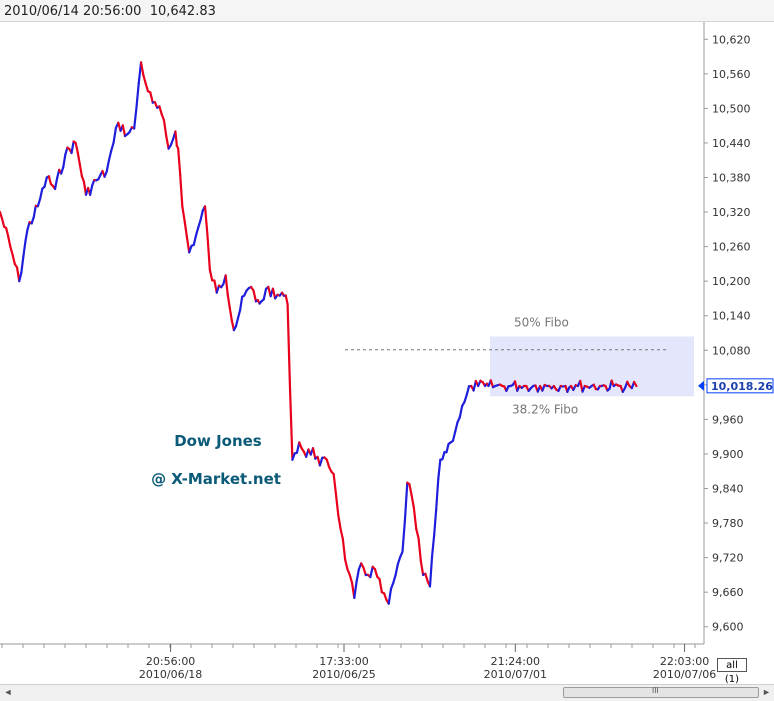  Describe the element at coordinates (170, 674) in the screenshot. I see `x-tick-date: 2010/06/18` at that location.